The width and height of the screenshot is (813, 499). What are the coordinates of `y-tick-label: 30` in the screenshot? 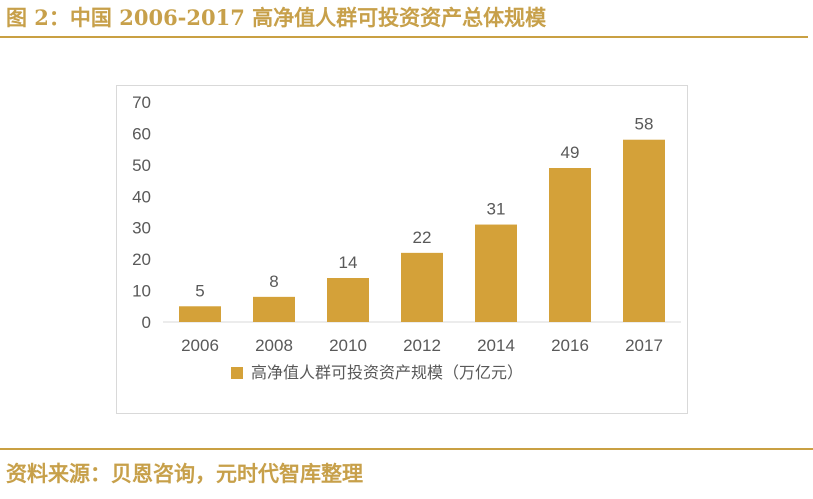 It's located at (141, 228).